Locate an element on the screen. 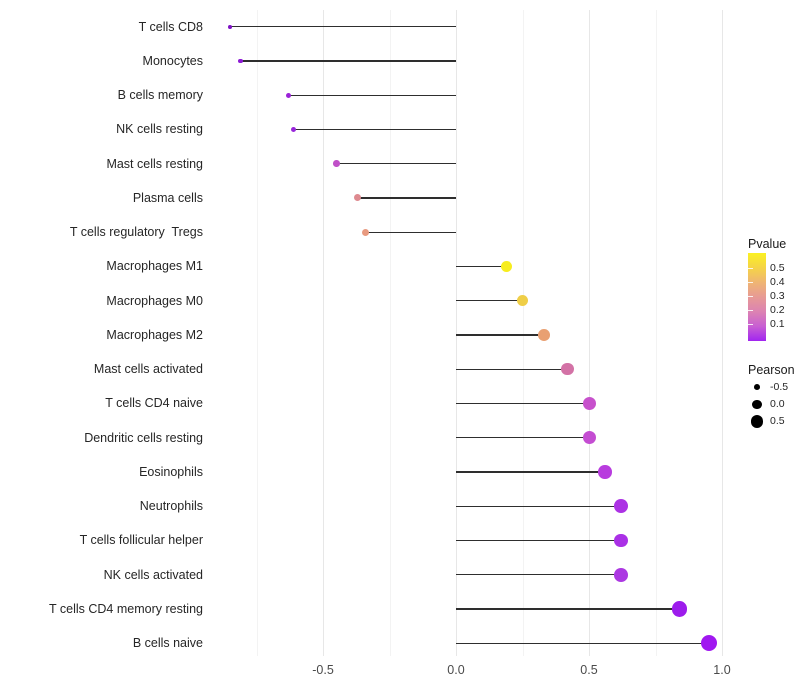 The height and width of the screenshot is (700, 800). category-label: Macrophages M0 is located at coordinates (154, 300).